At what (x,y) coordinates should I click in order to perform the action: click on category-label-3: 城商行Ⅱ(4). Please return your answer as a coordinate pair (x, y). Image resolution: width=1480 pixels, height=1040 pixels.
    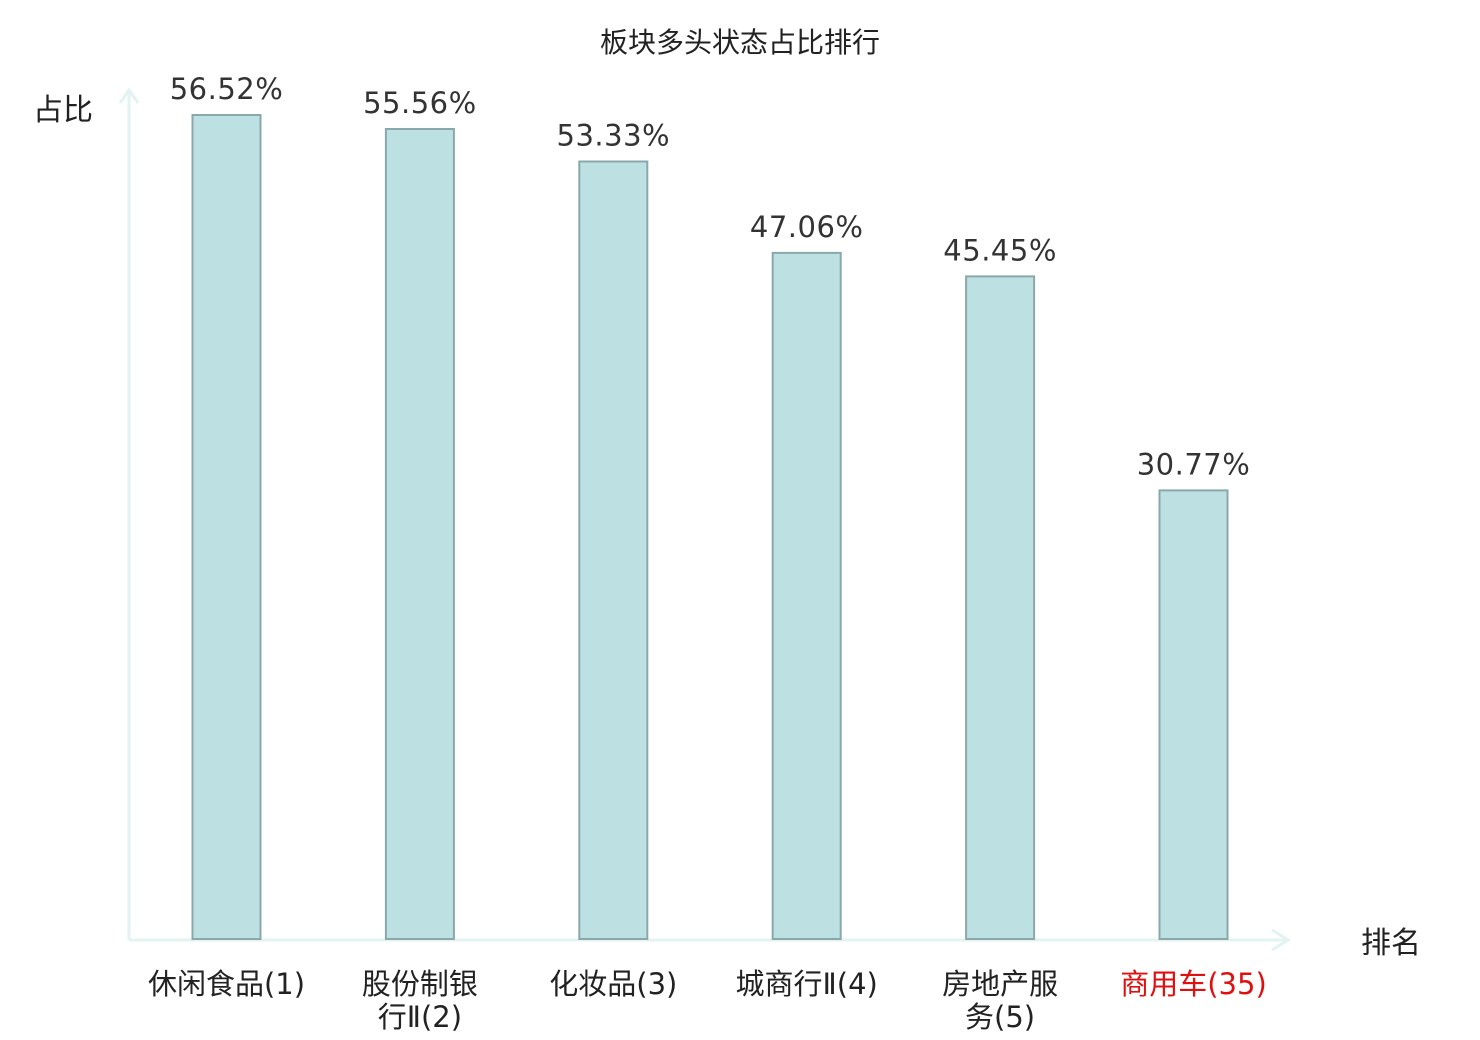
    Looking at the image, I should click on (807, 984).